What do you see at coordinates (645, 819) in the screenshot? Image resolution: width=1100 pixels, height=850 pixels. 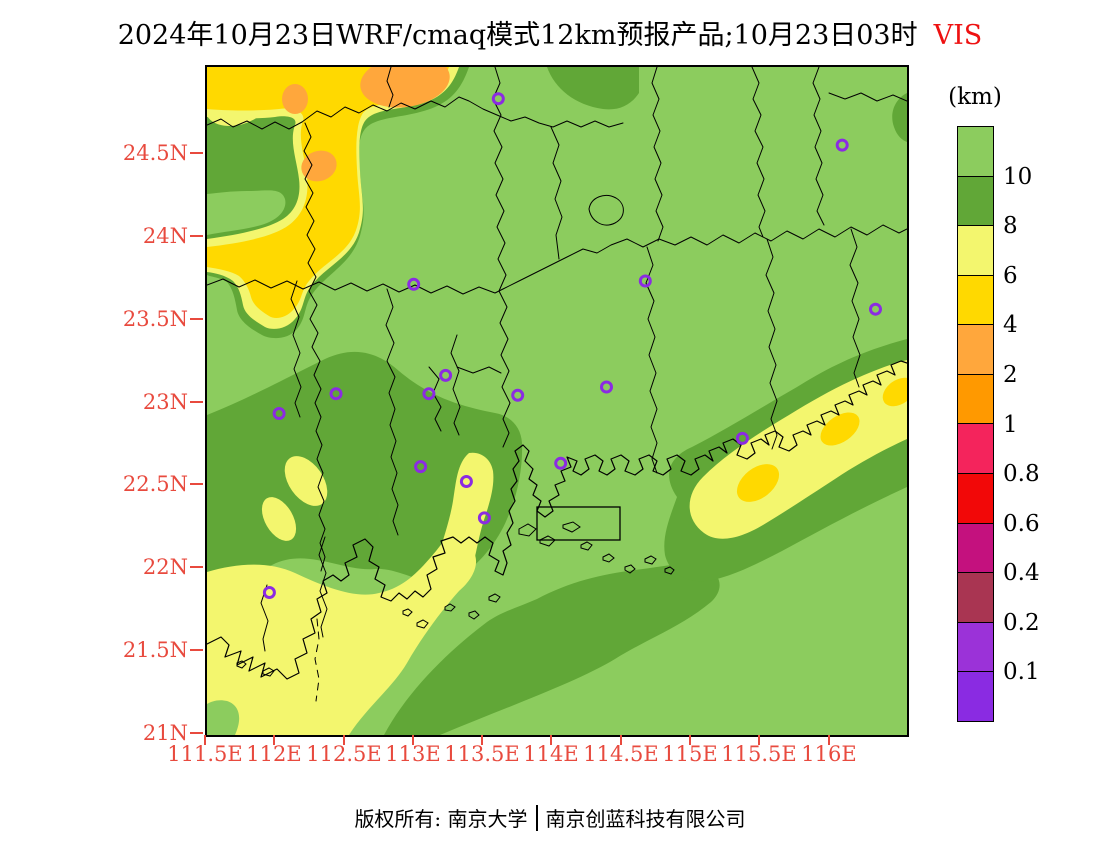 I see `footer-company: 南京创蓝科技有限公司` at bounding box center [645, 819].